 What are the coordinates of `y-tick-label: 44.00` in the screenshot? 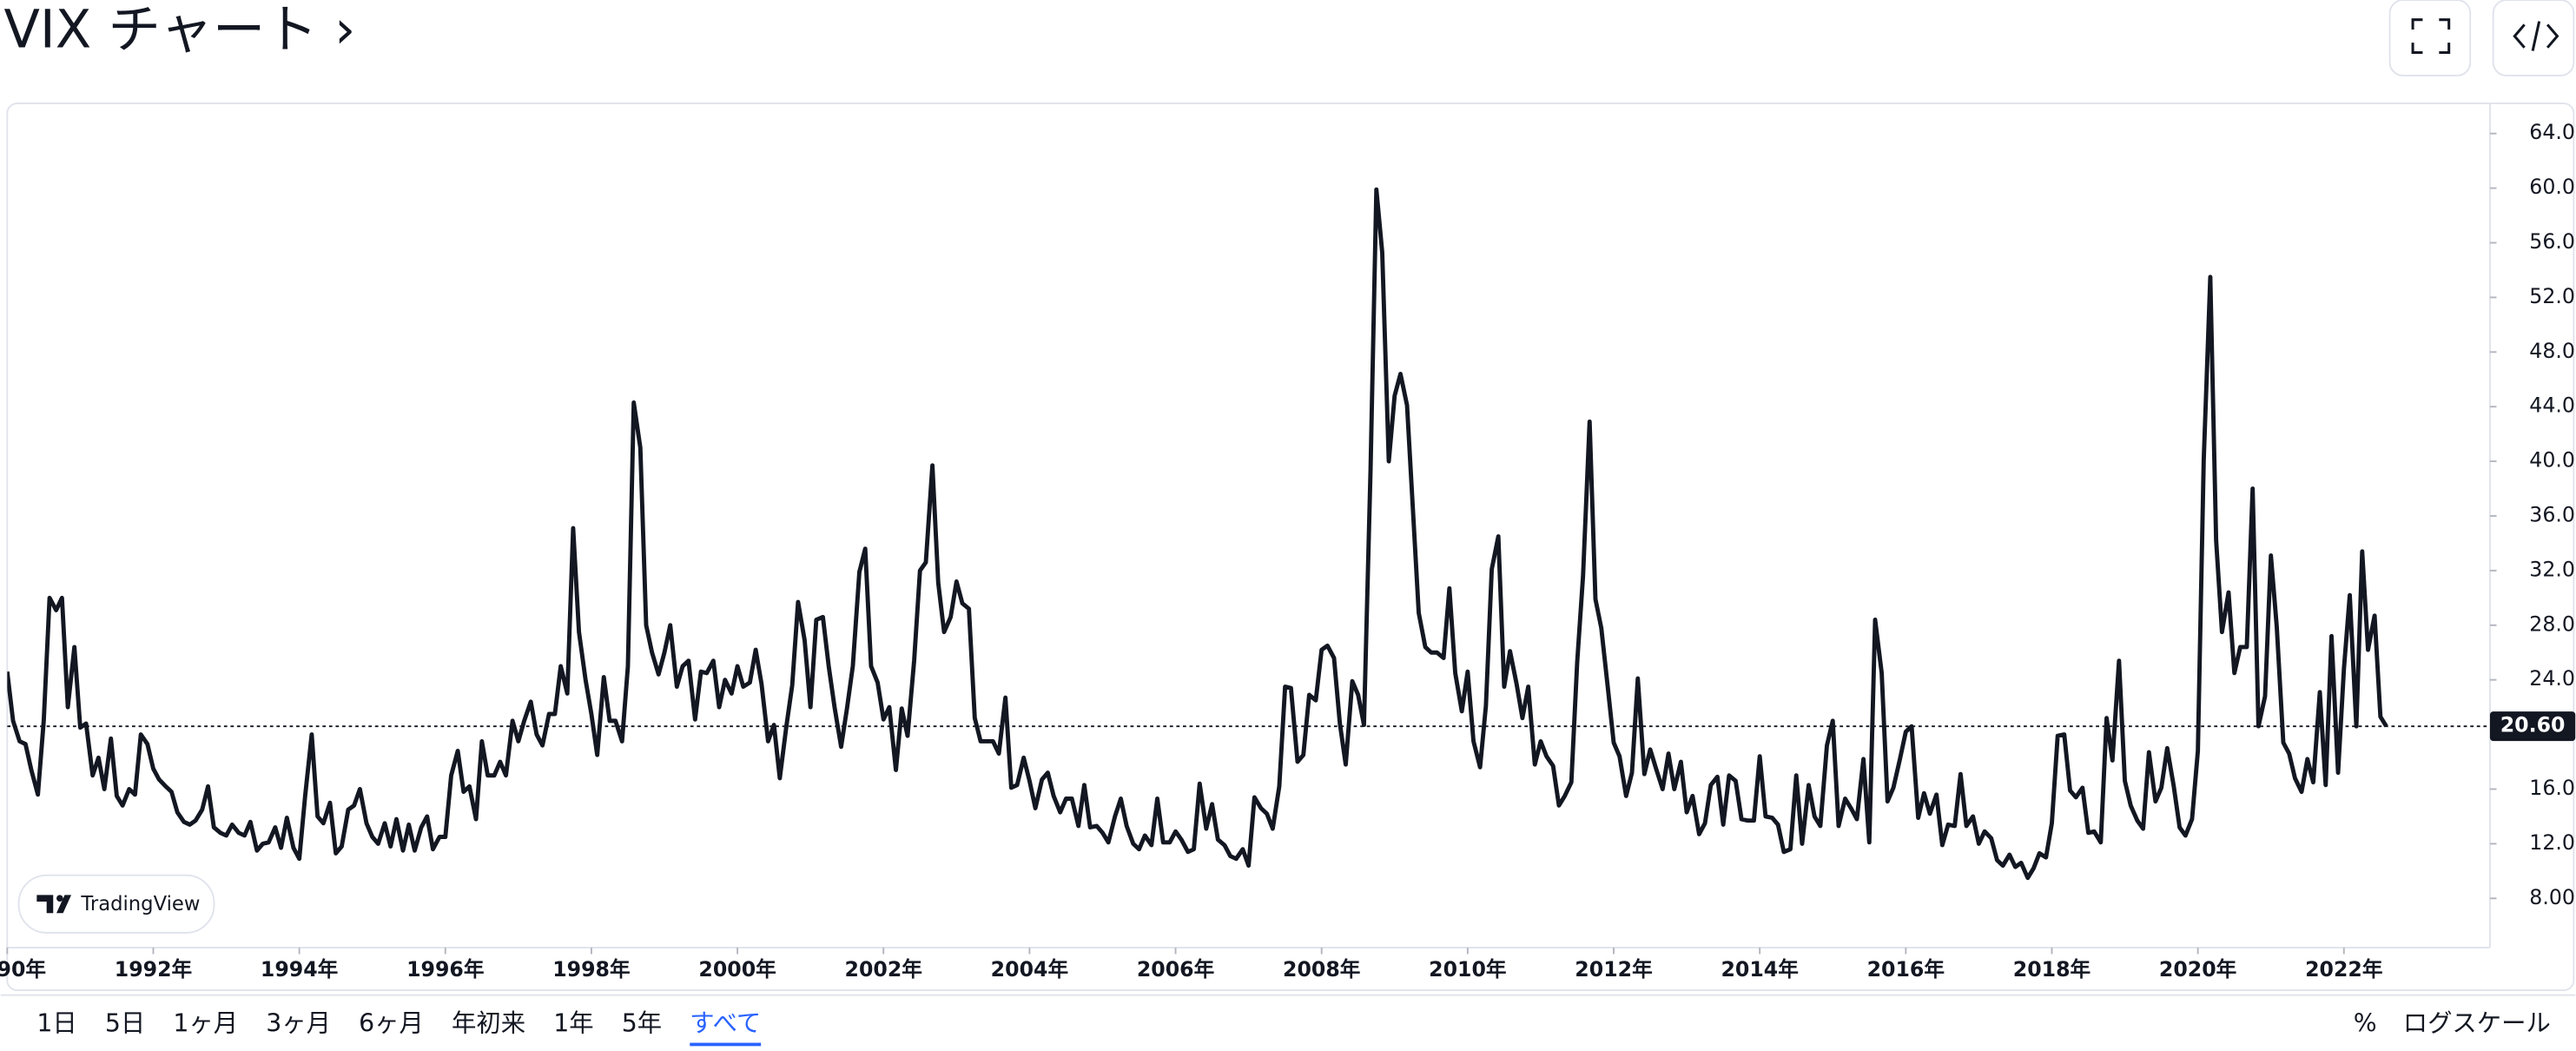 It's located at (2552, 405).